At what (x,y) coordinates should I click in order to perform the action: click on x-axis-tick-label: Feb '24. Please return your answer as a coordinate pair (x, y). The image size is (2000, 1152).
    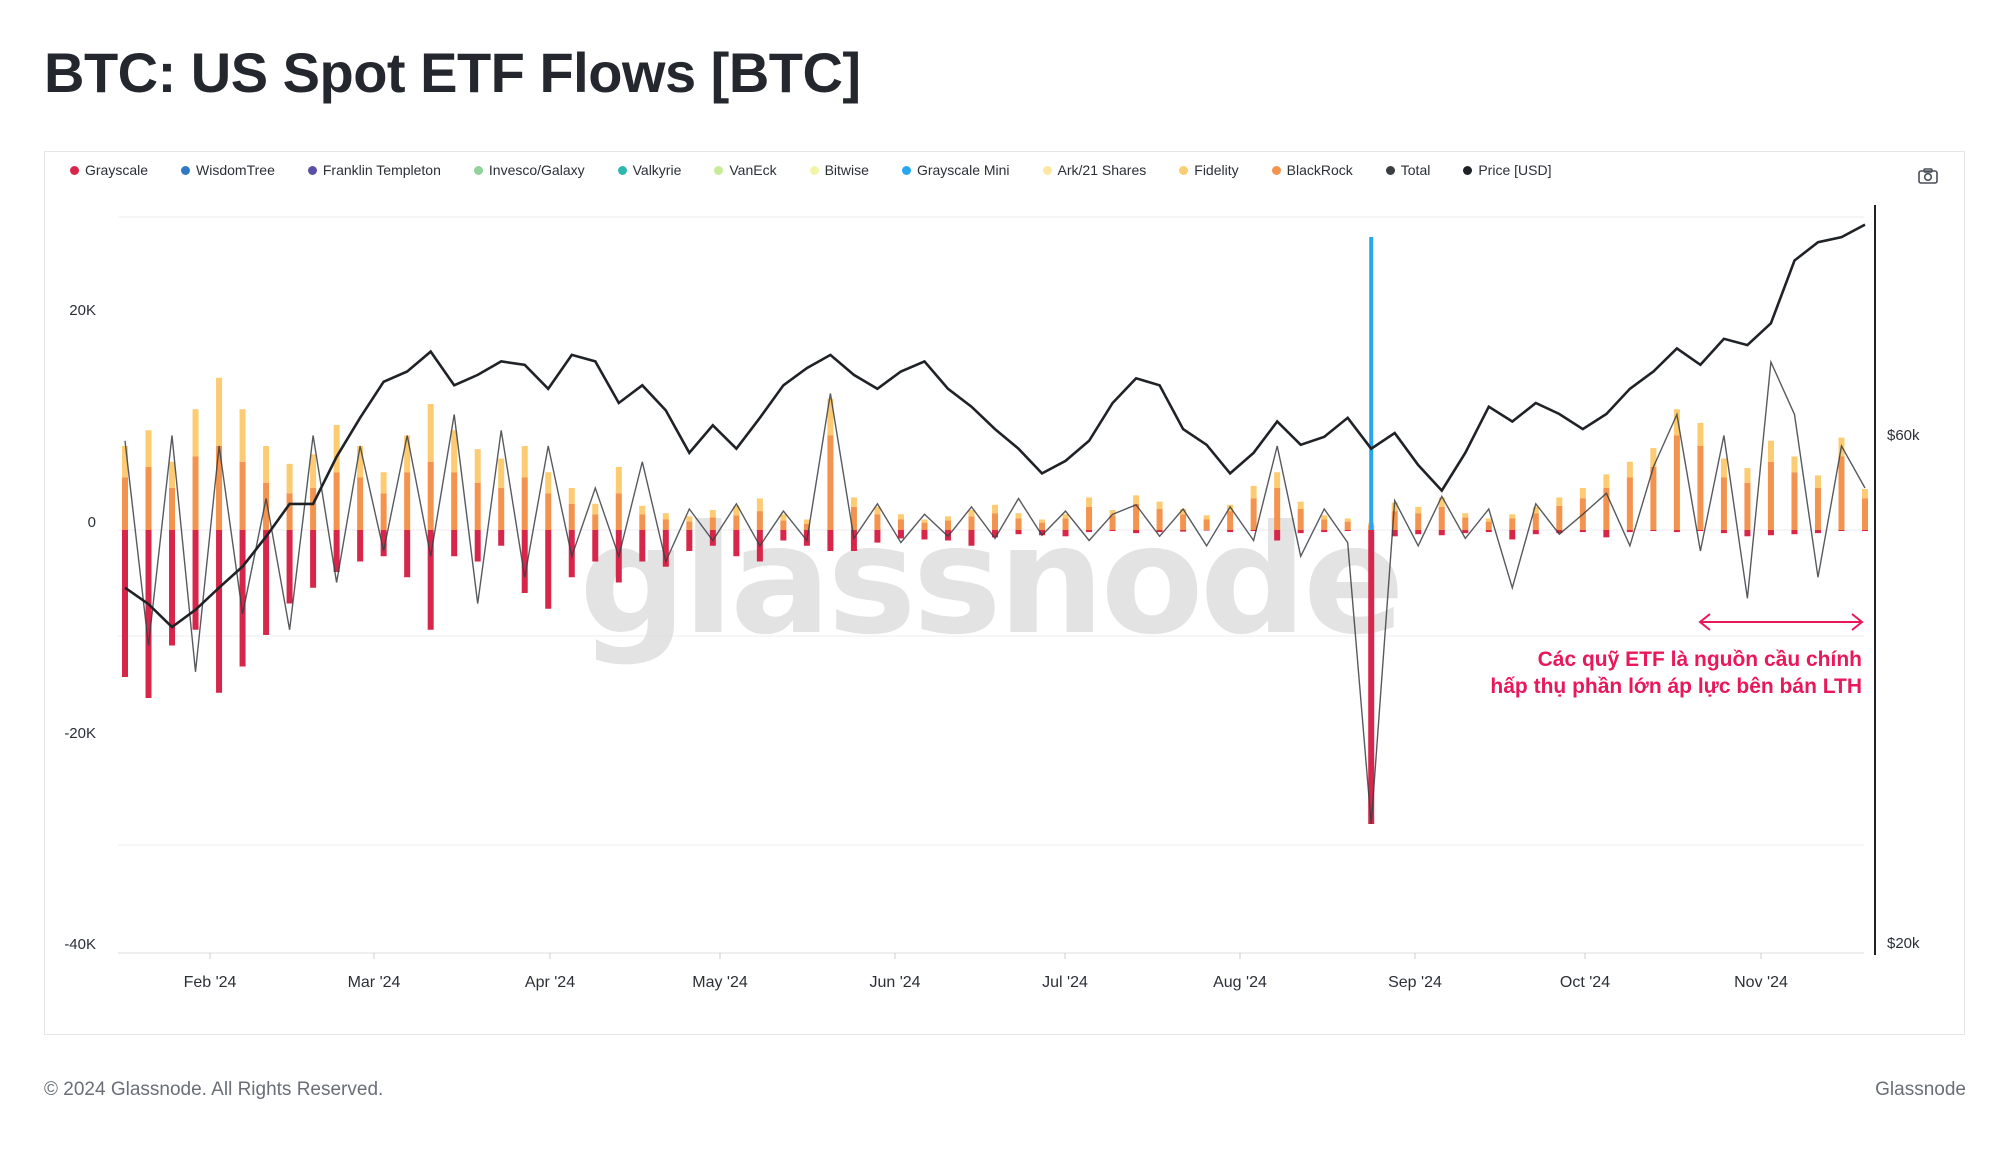
    Looking at the image, I should click on (210, 982).